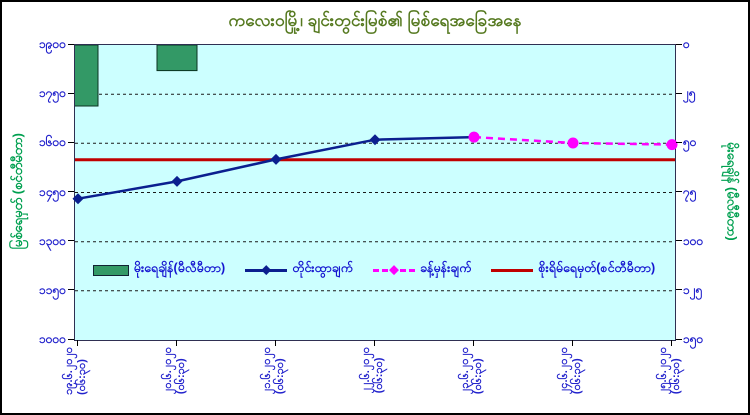 This screenshot has height=415, width=750. Describe the element at coordinates (512, 270) in the screenshot. I see `legend-line-swatch` at that location.